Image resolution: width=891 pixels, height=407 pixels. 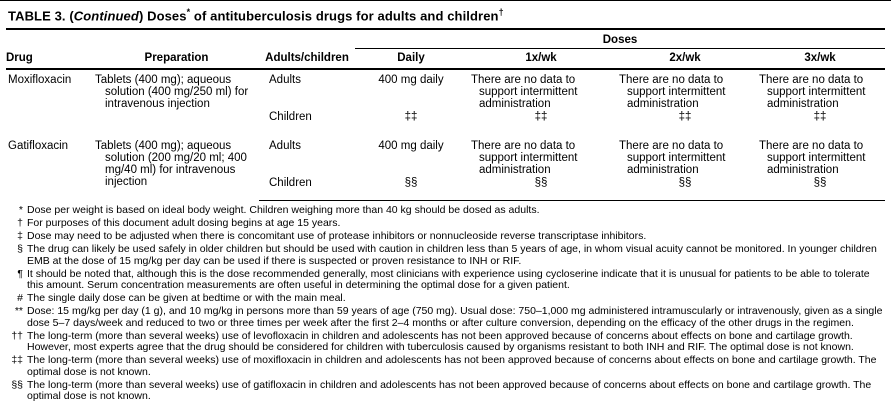 What do you see at coordinates (820, 117) in the screenshot?
I see `dose-3x-wk-footnote-ref: ‡‡` at bounding box center [820, 117].